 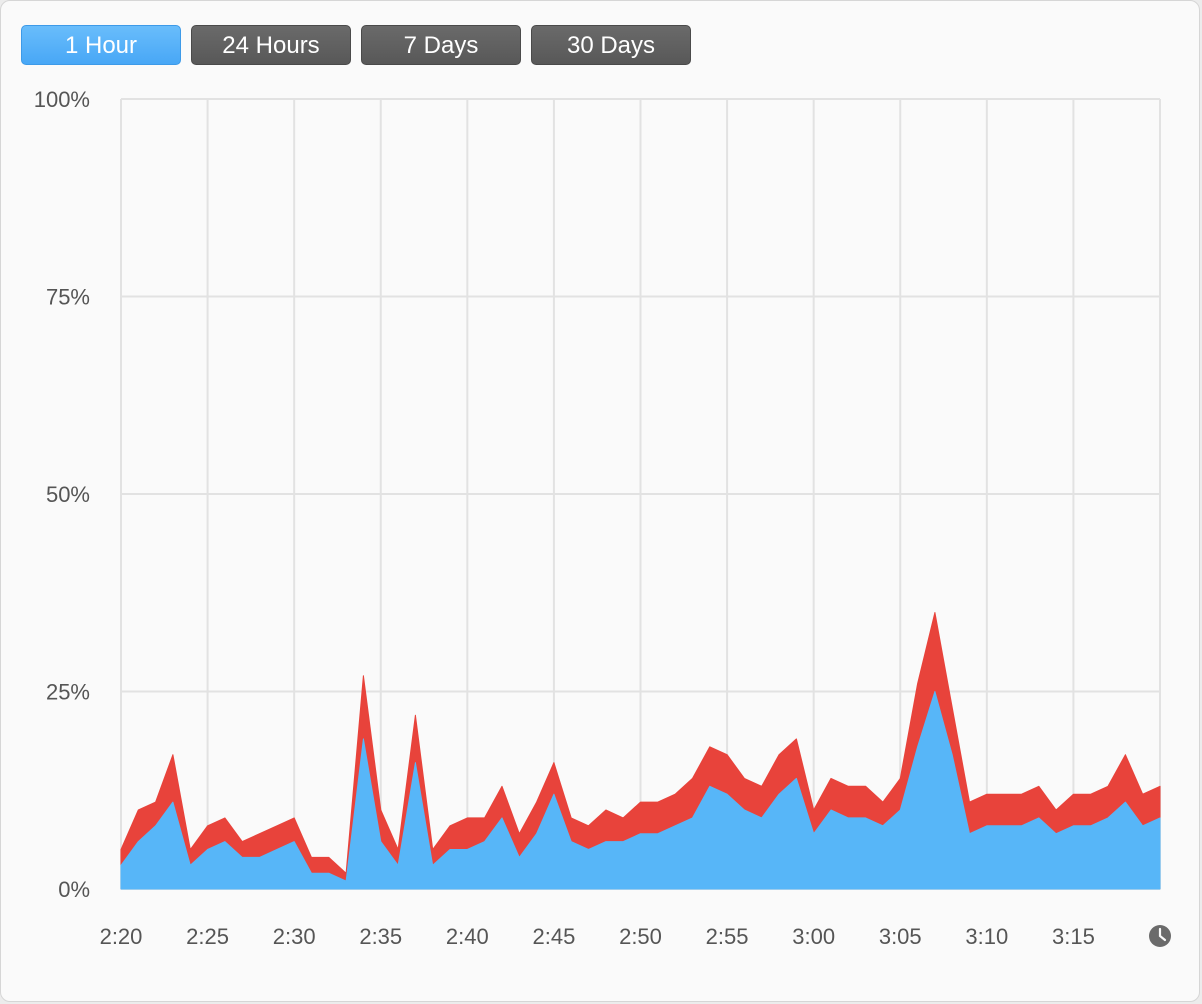 I want to click on x-tick-label: 3:05, so click(x=900, y=936).